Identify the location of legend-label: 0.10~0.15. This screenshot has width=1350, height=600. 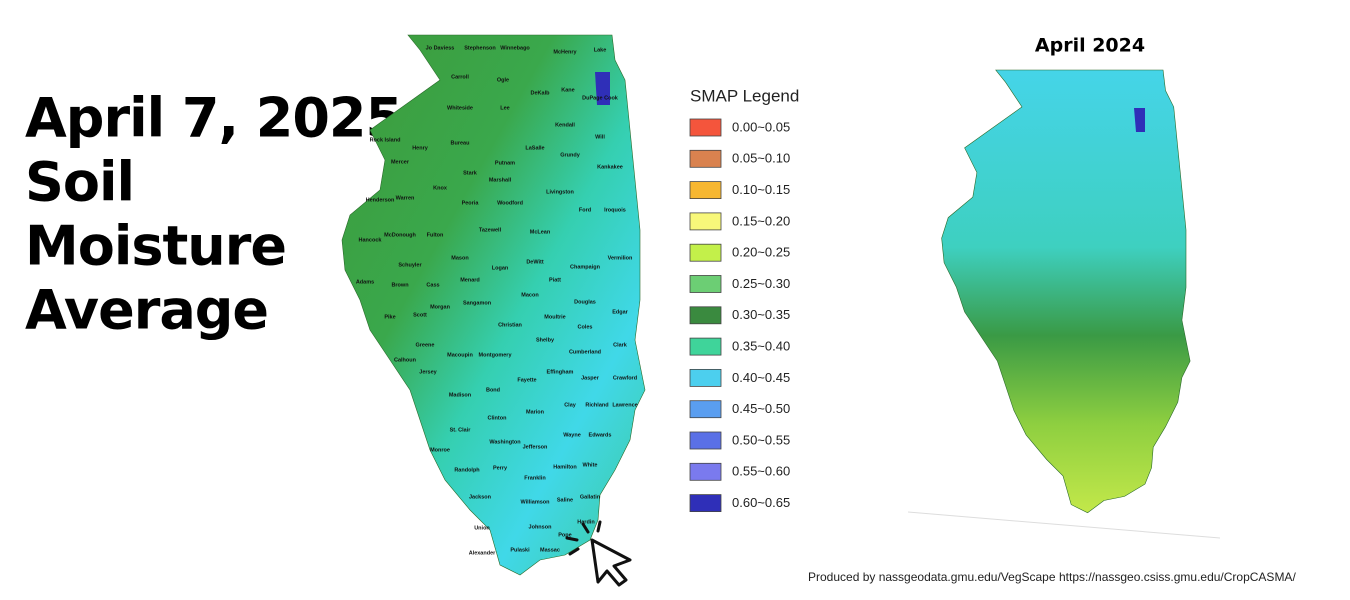
(761, 189).